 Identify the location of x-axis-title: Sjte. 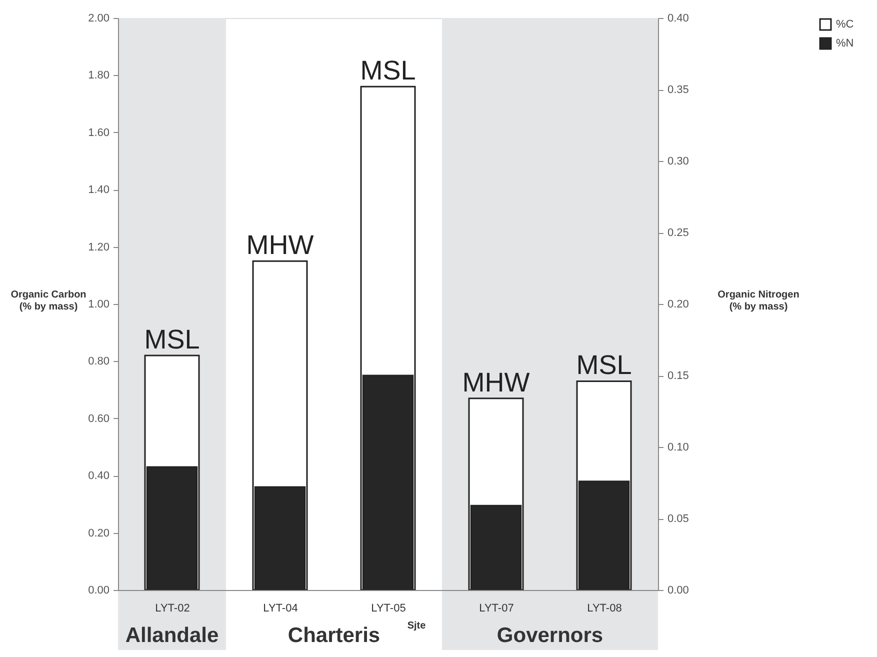
(416, 626).